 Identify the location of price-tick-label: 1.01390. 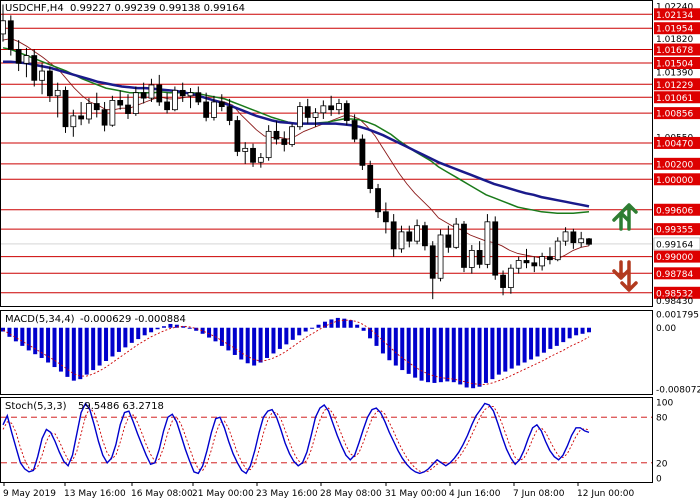
(674, 73).